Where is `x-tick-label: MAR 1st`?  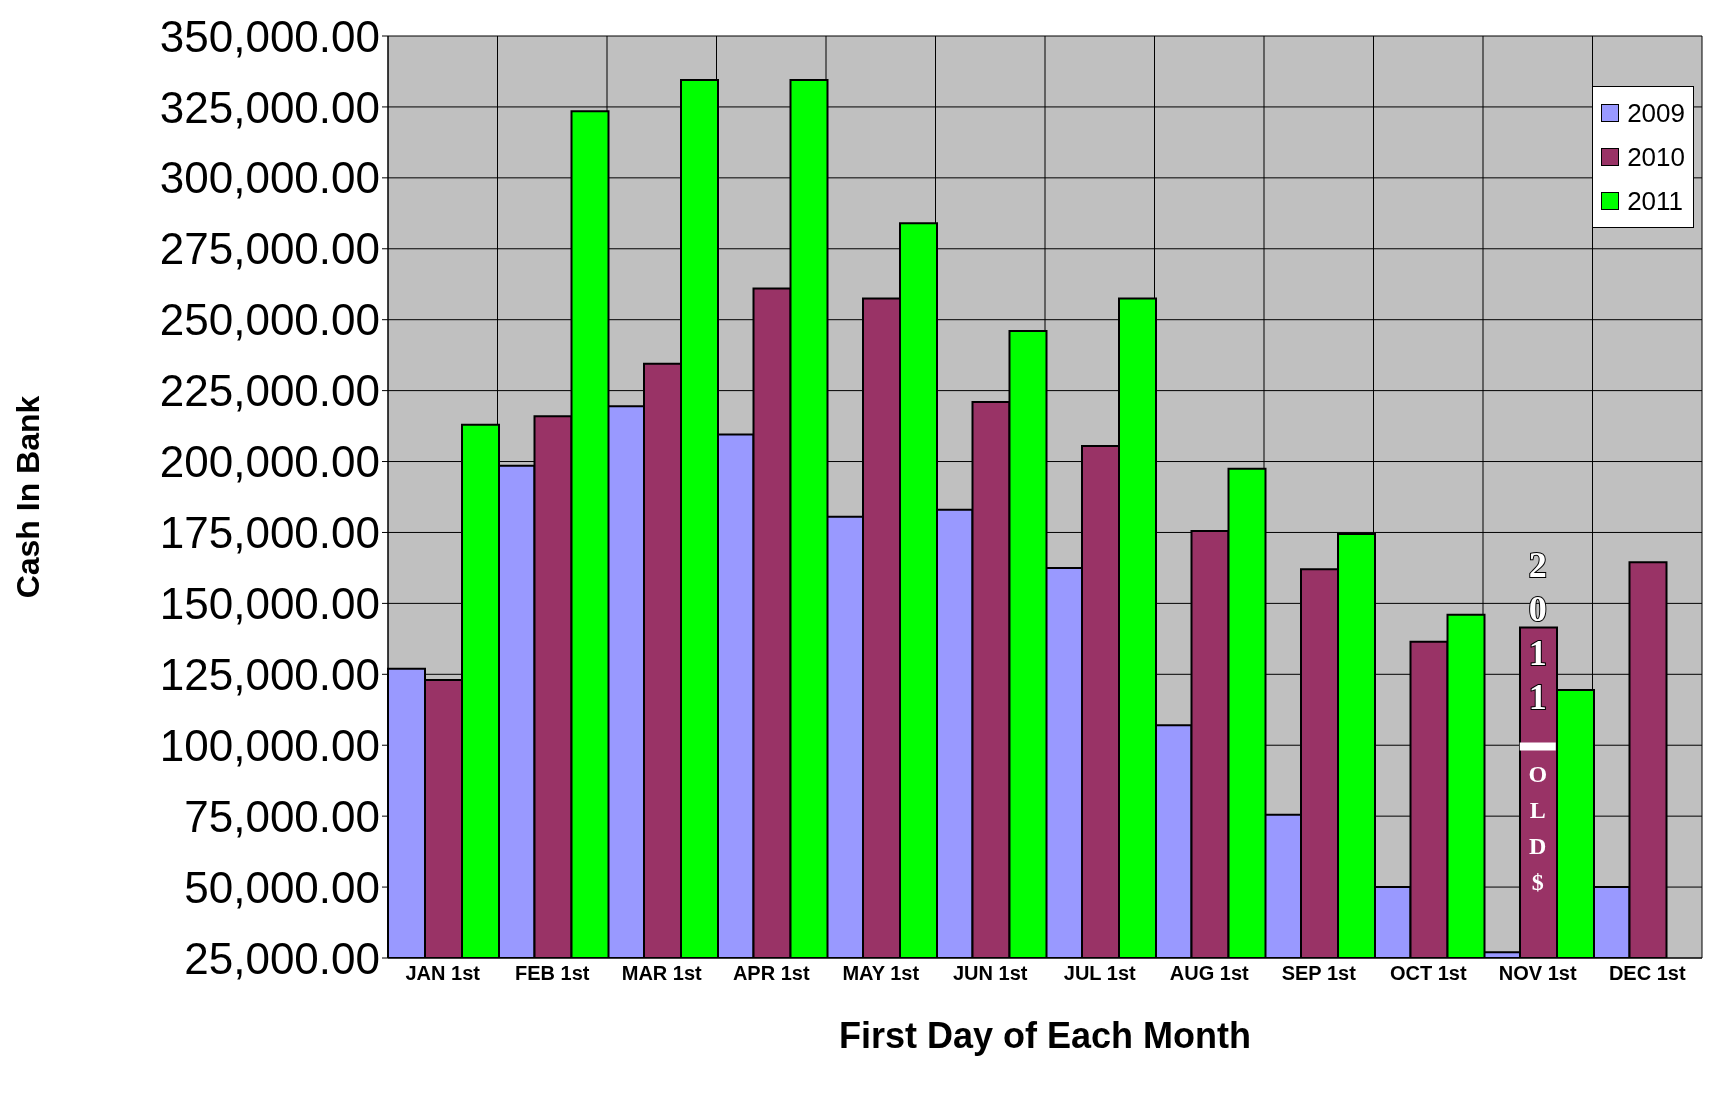
x-tick-label: MAR 1st is located at coordinates (662, 973).